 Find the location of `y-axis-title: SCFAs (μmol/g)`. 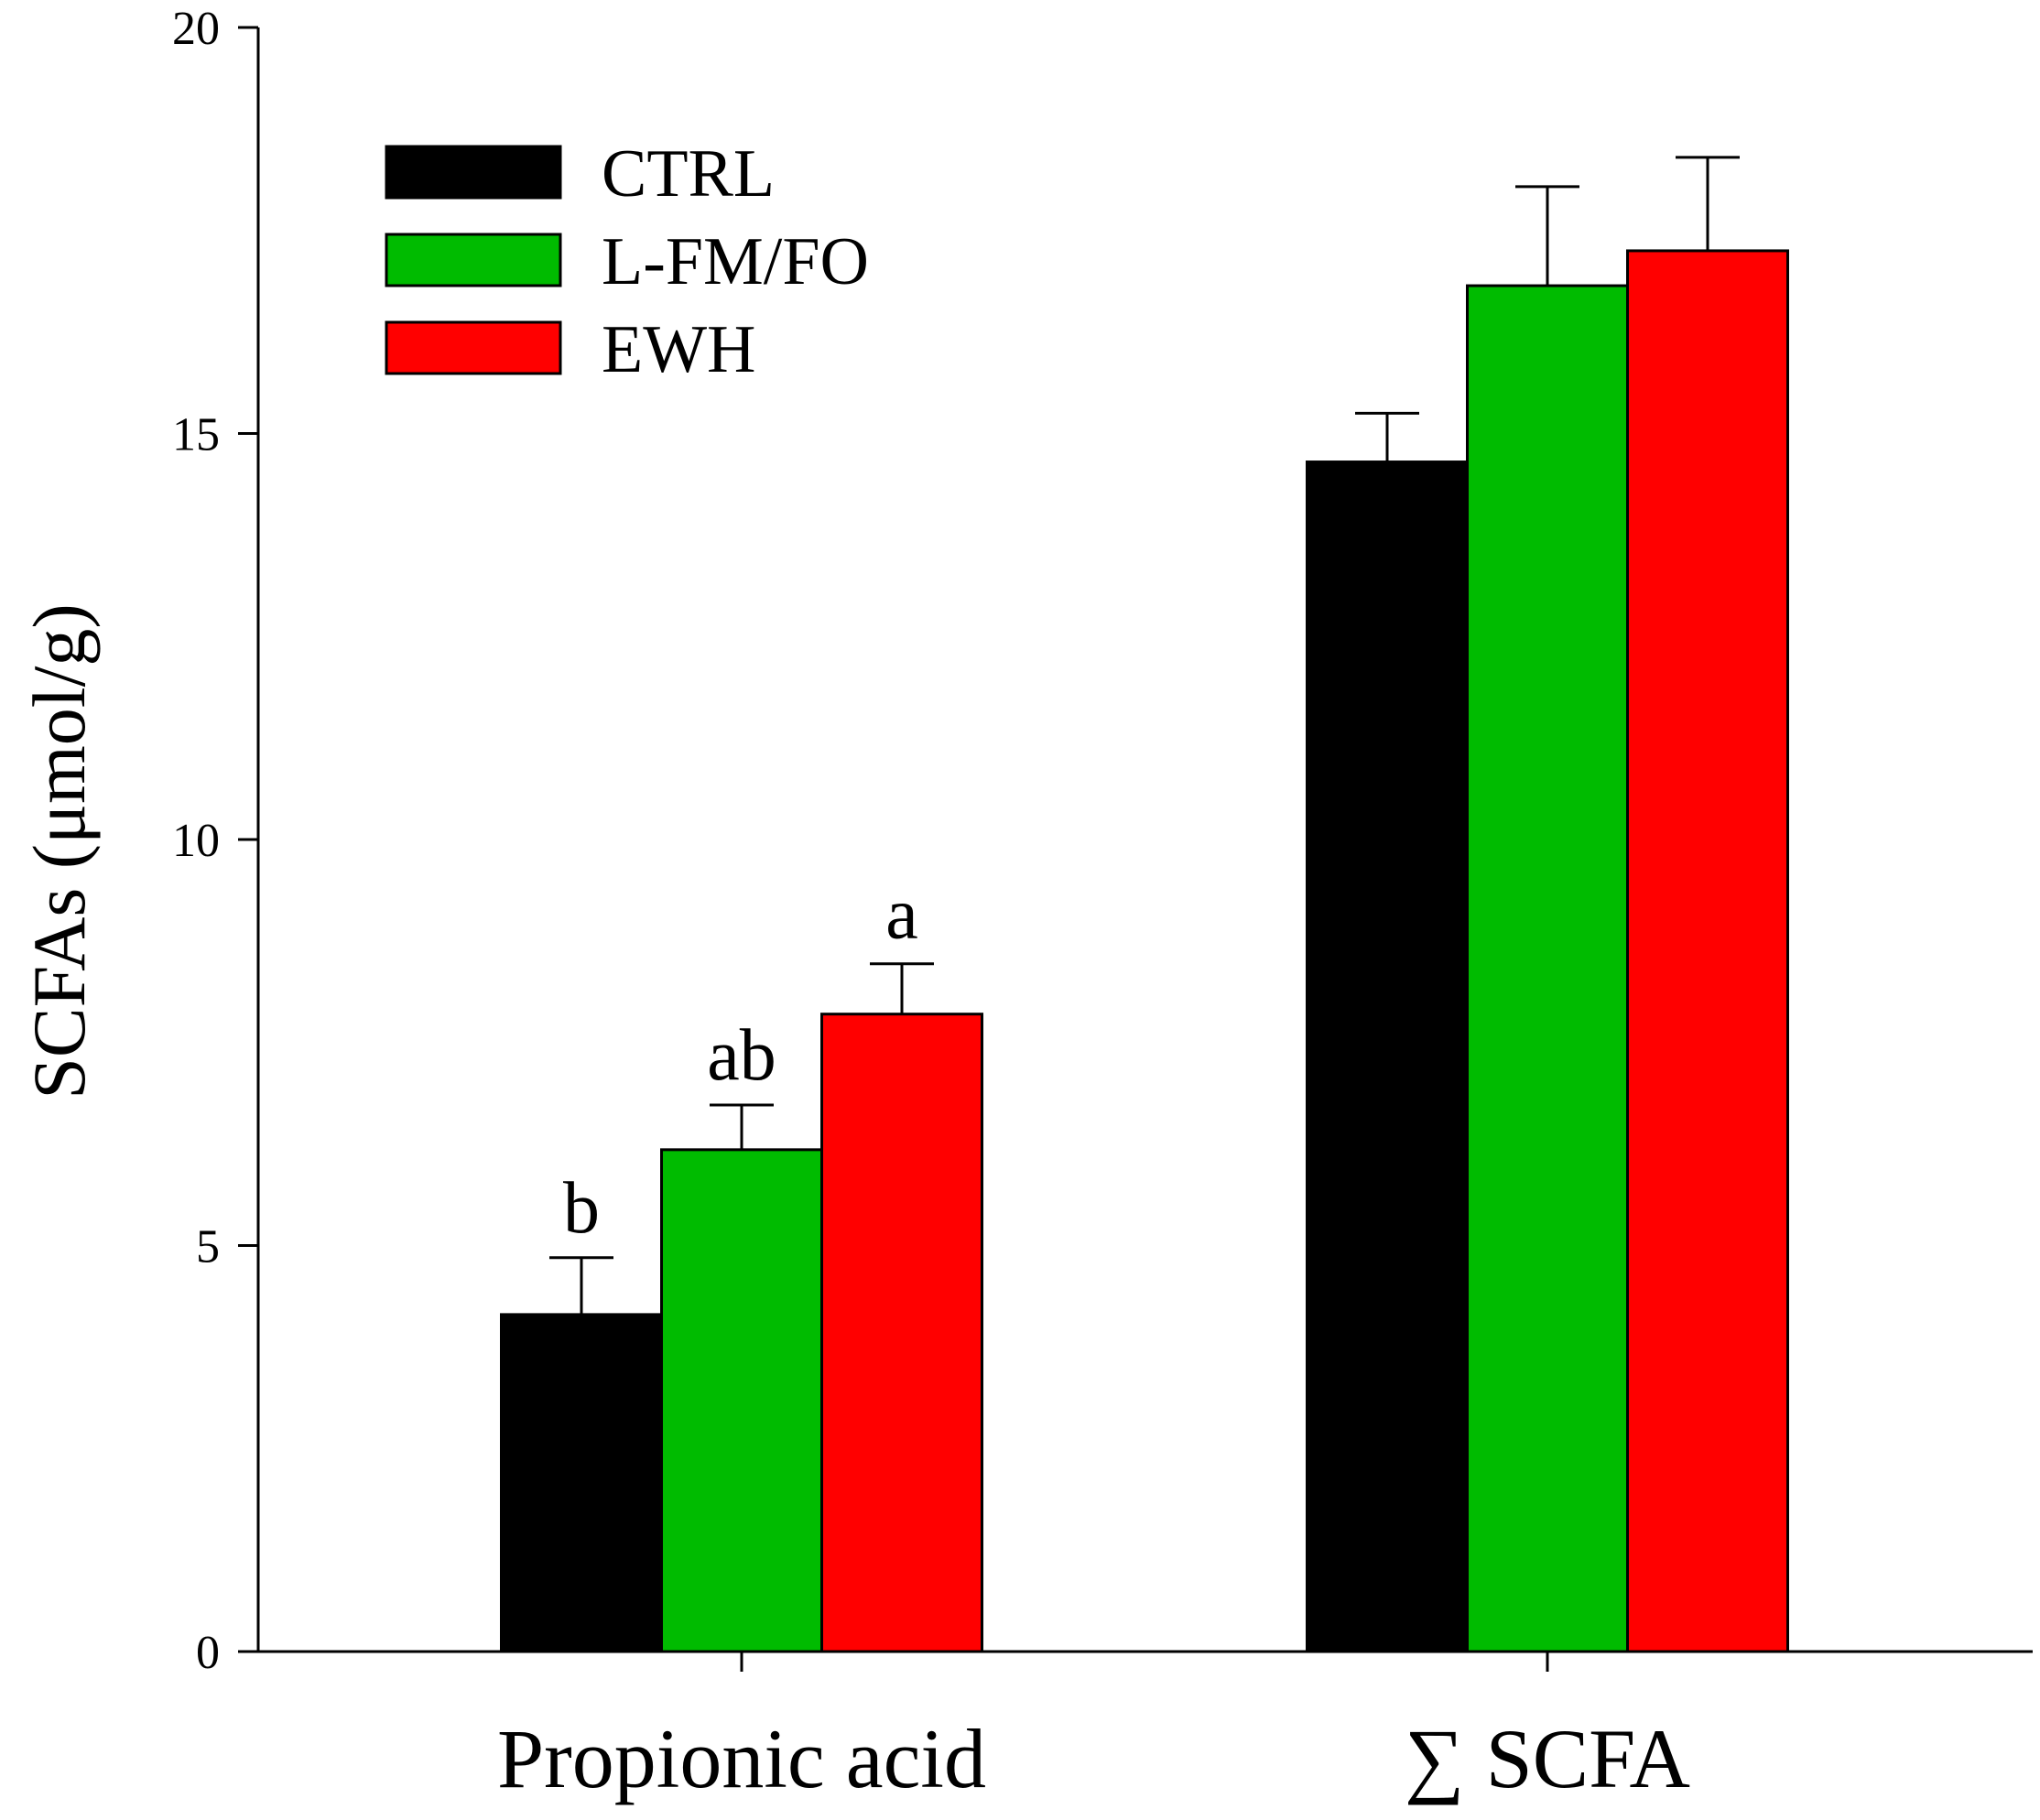

y-axis-title: SCFAs (μmol/g) is located at coordinates (59, 851).